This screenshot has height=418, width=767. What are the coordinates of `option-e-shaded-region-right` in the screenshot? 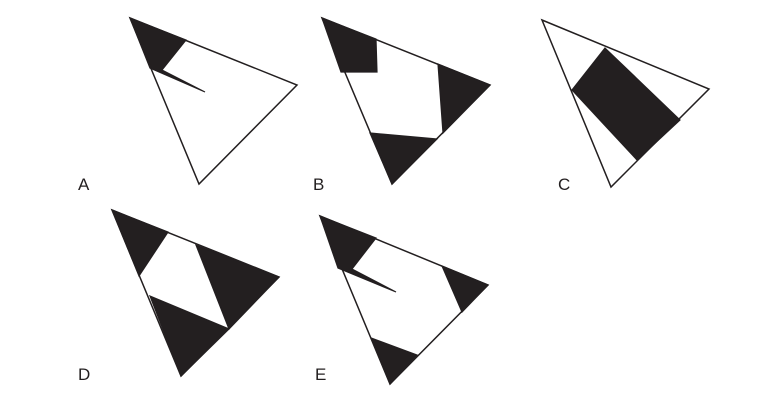 It's located at (465, 289).